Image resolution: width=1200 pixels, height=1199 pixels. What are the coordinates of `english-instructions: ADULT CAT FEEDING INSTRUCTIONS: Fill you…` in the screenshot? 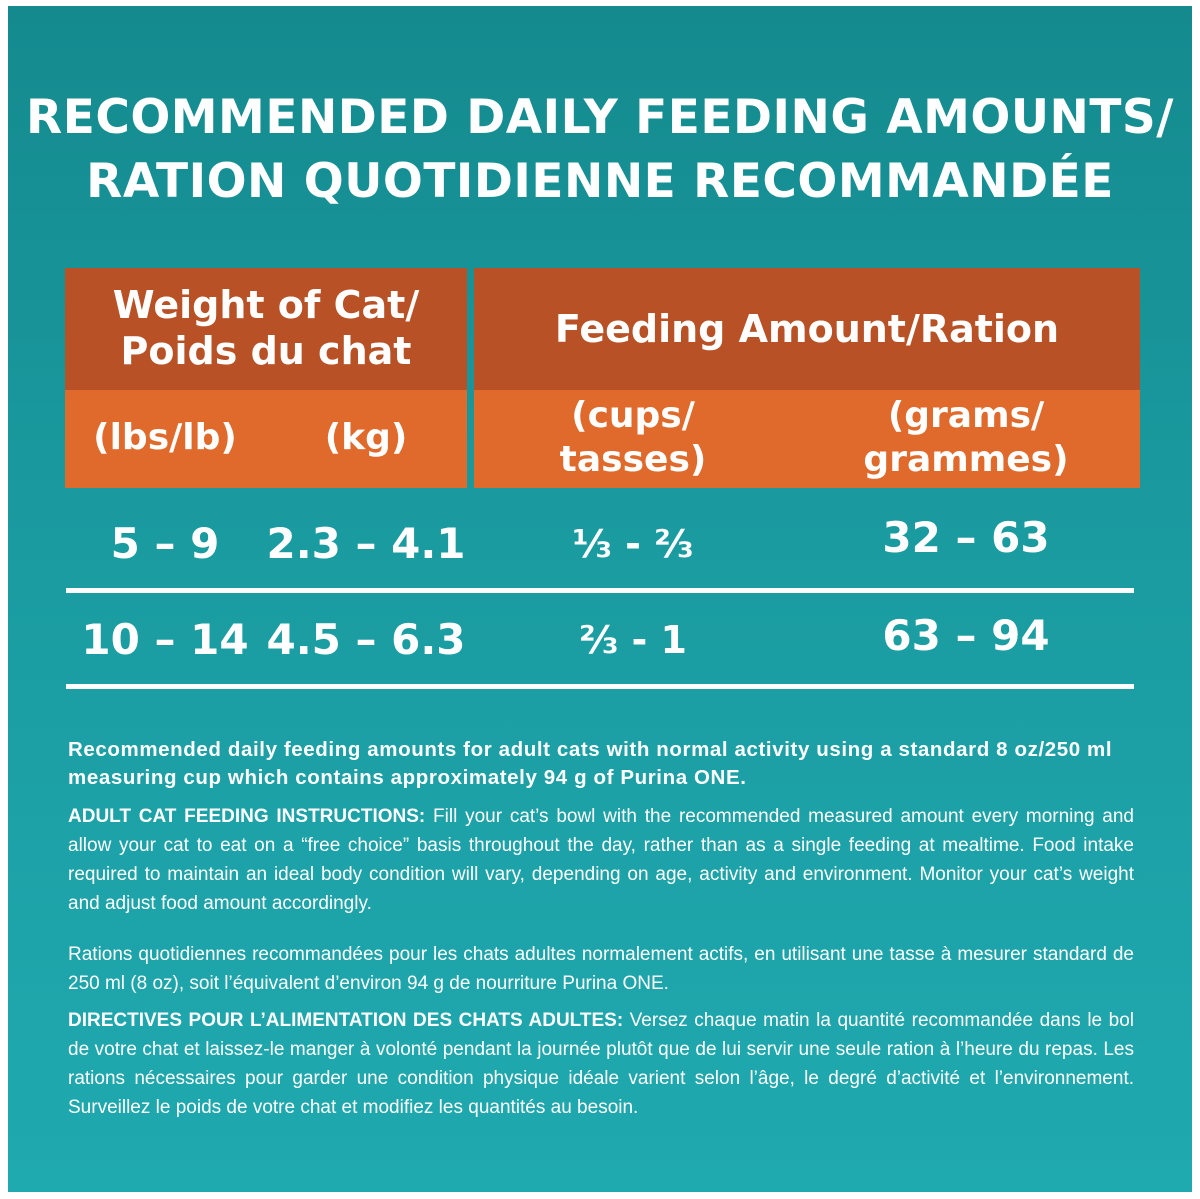 It's located at (601, 860).